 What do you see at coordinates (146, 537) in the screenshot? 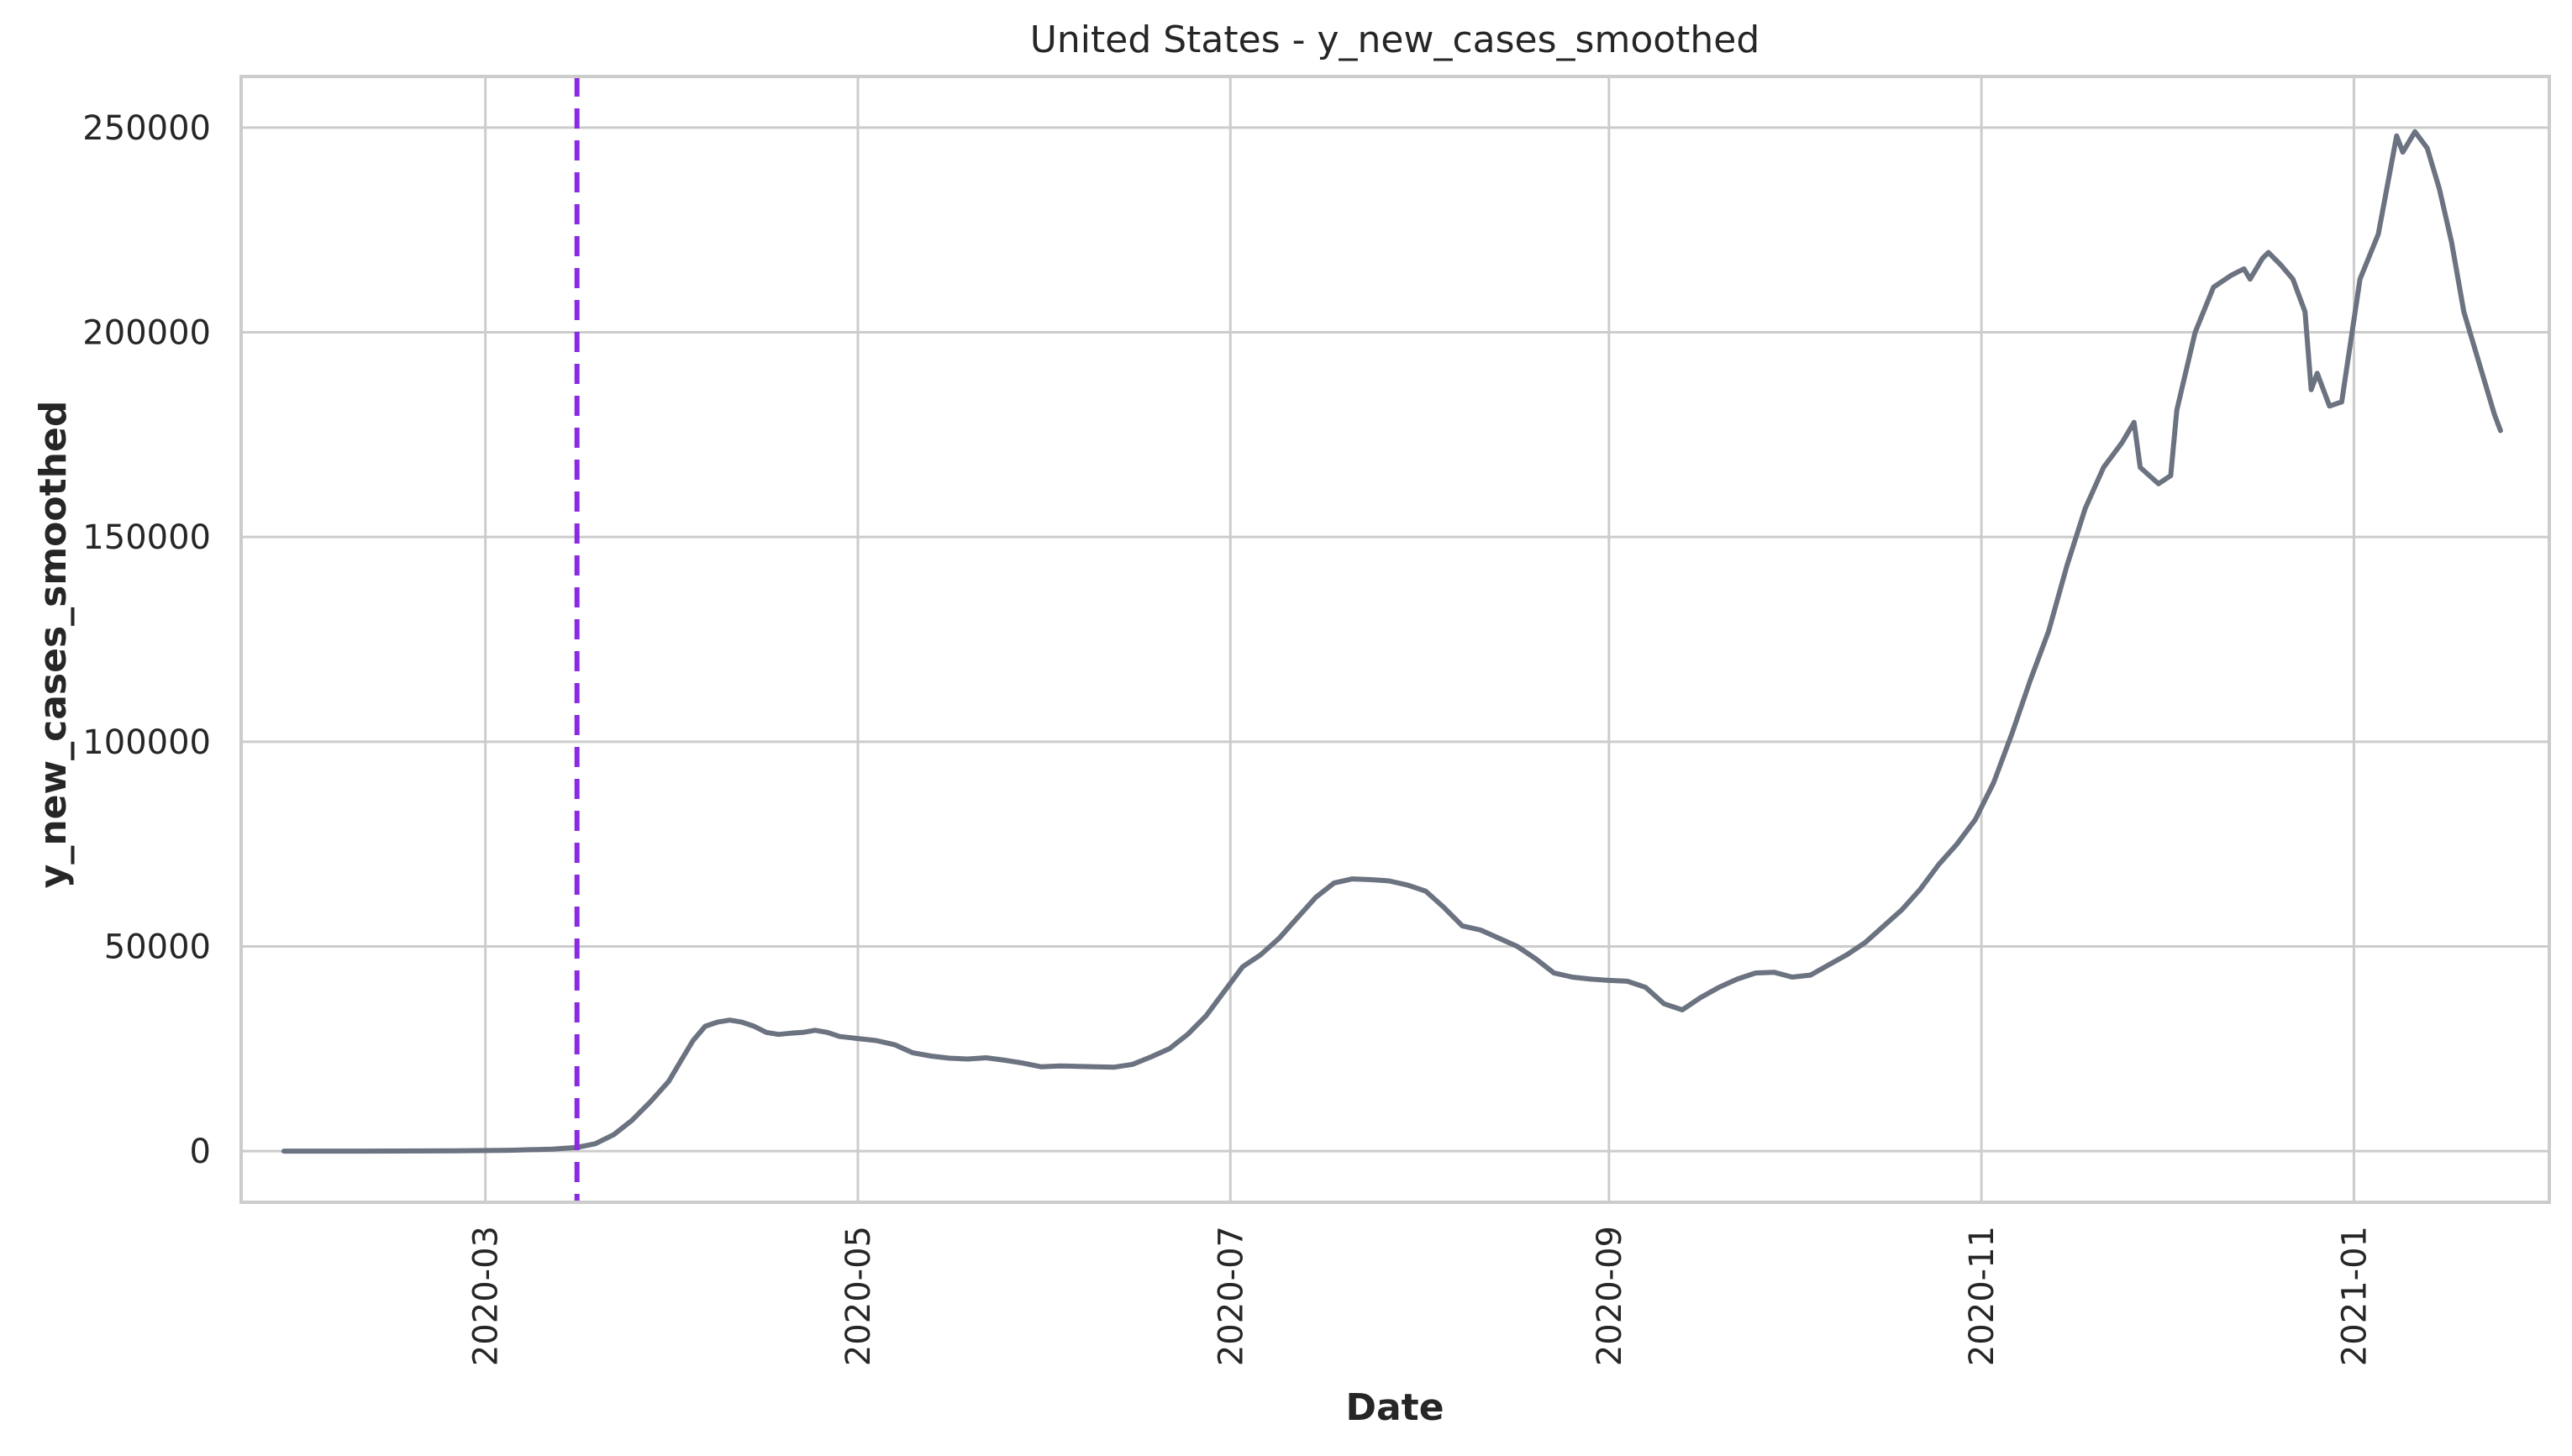
I see `y-tick-label: 150000` at bounding box center [146, 537].